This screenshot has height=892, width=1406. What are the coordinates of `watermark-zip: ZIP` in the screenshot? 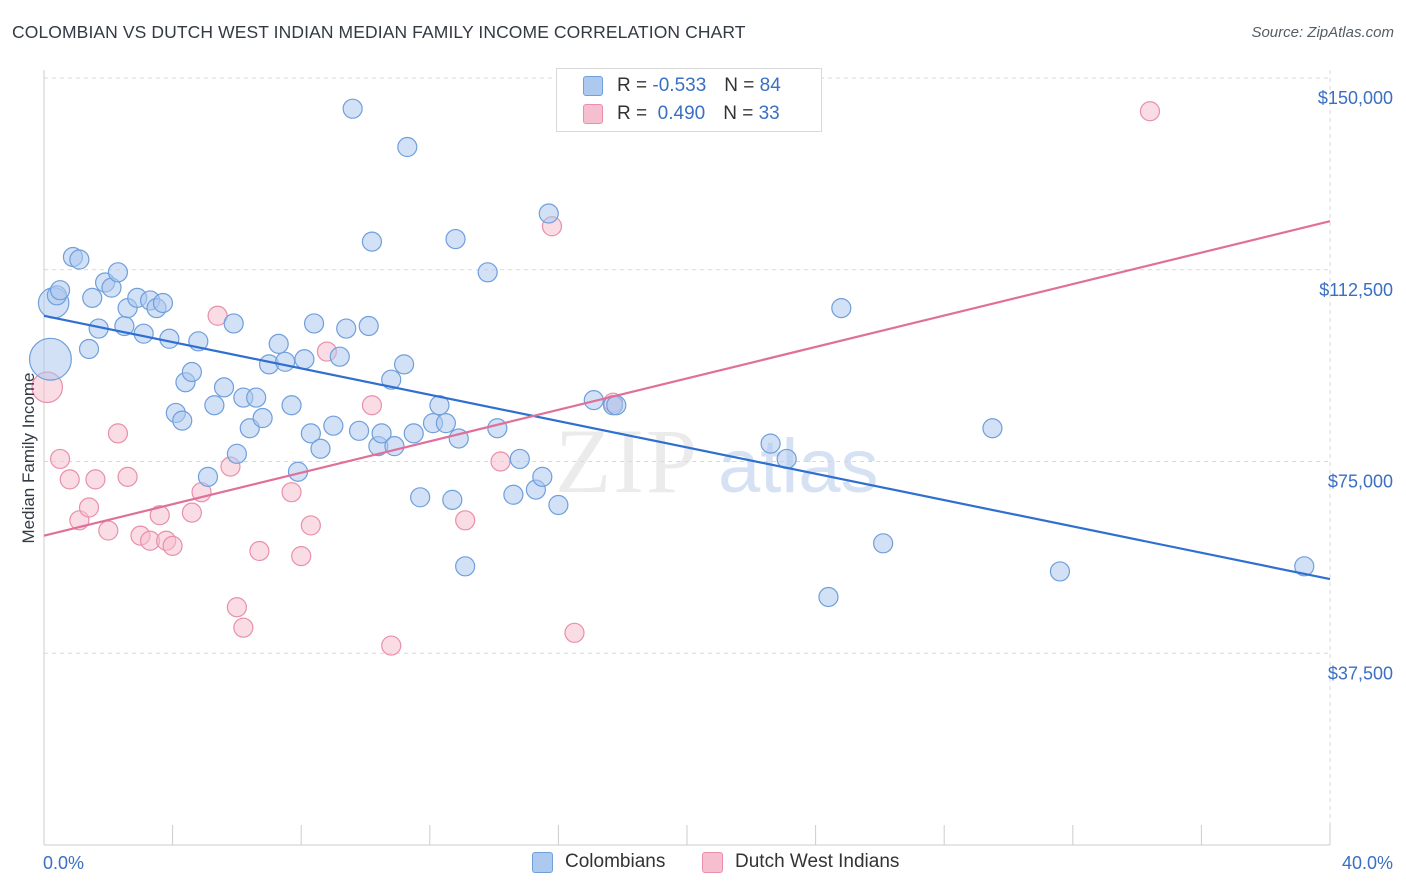 It's located at (627, 461).